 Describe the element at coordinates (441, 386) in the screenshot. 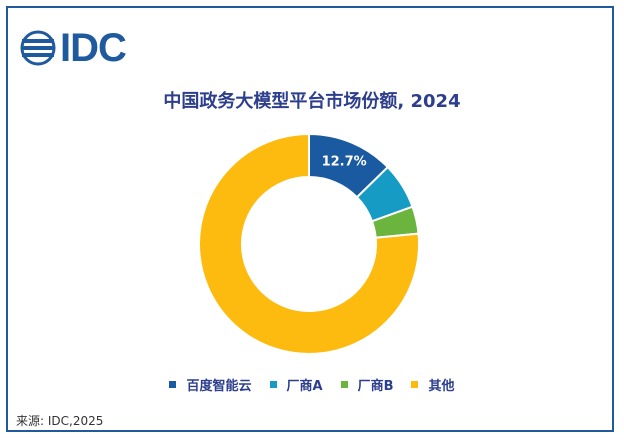

I see `legend-label: 其他` at that location.